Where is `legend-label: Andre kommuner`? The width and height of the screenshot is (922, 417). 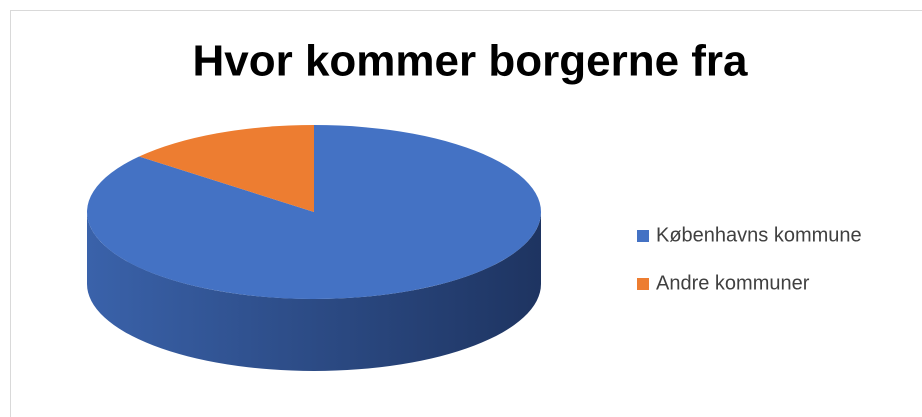
legend-label: Andre kommuner is located at coordinates (733, 283).